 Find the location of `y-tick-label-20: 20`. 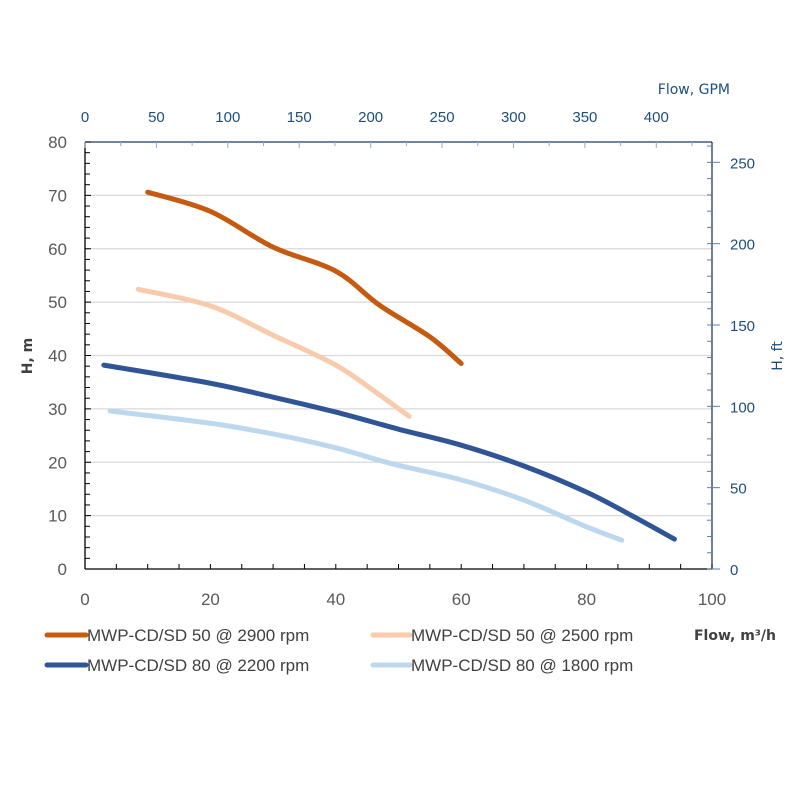

y-tick-label-20: 20 is located at coordinates (57, 462).